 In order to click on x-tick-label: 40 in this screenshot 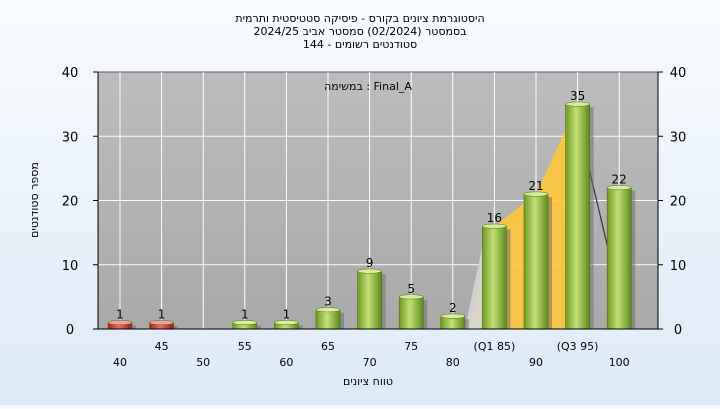, I will do `click(120, 362)`.